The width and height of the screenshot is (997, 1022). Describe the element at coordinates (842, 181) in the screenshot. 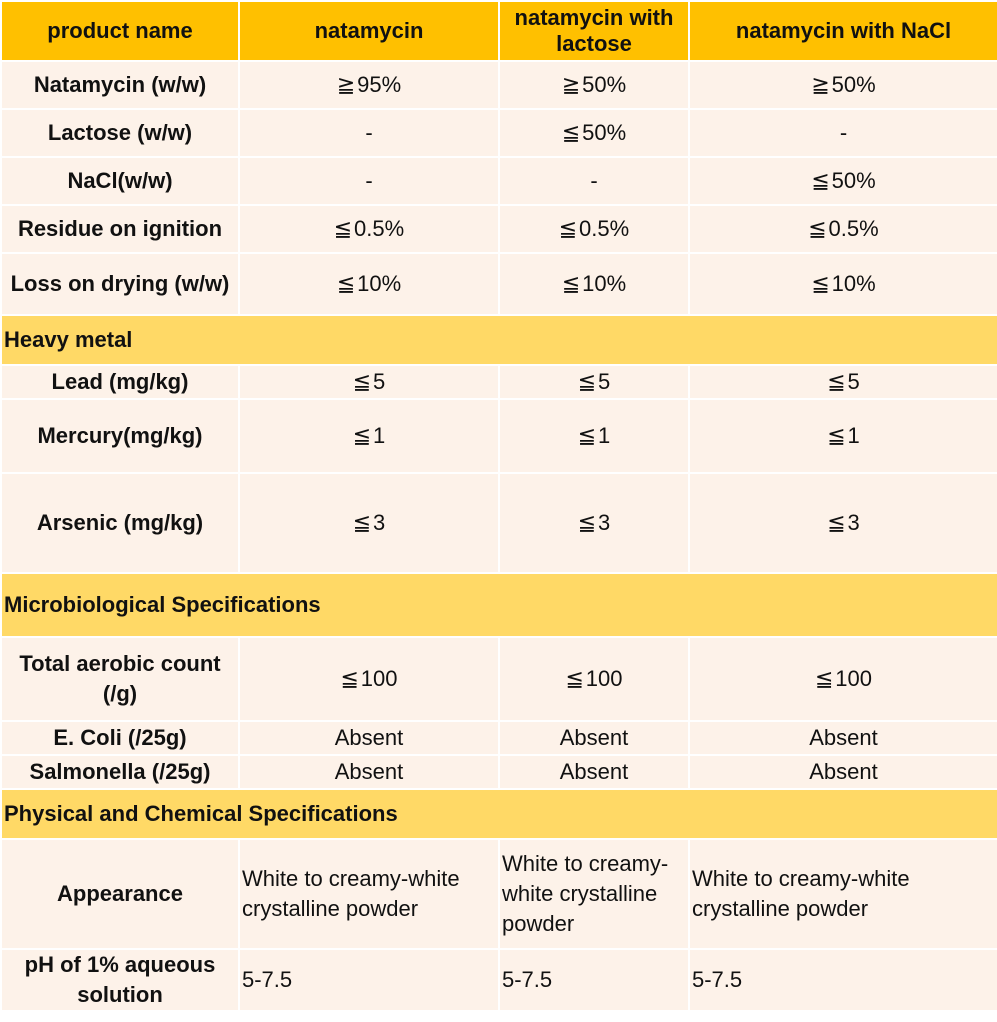

I see `cell-natamycin-nacl: ≦ 50%` at that location.